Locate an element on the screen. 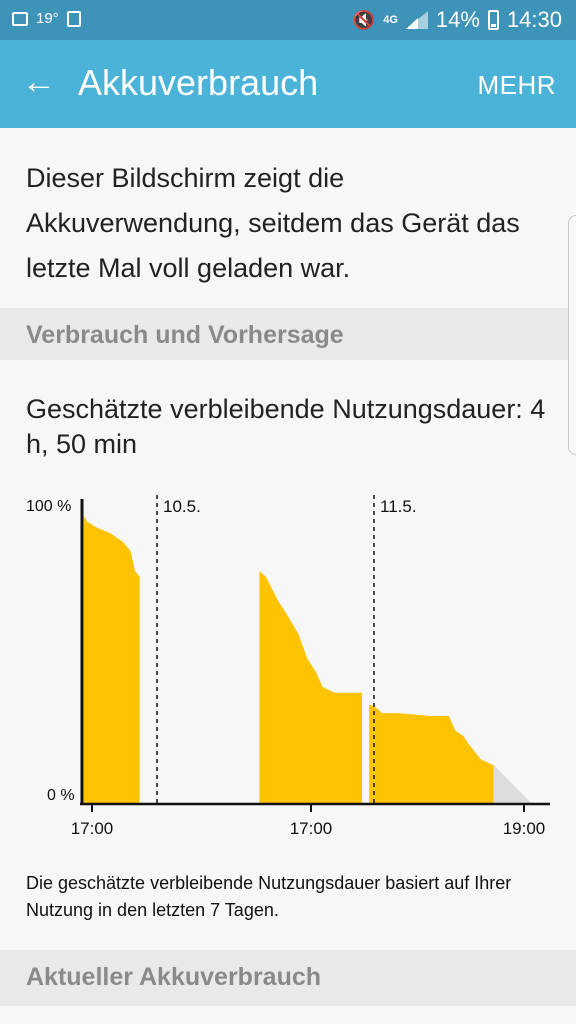 The height and width of the screenshot is (1024, 576). day-marker-label: 11.5. is located at coordinates (398, 506).